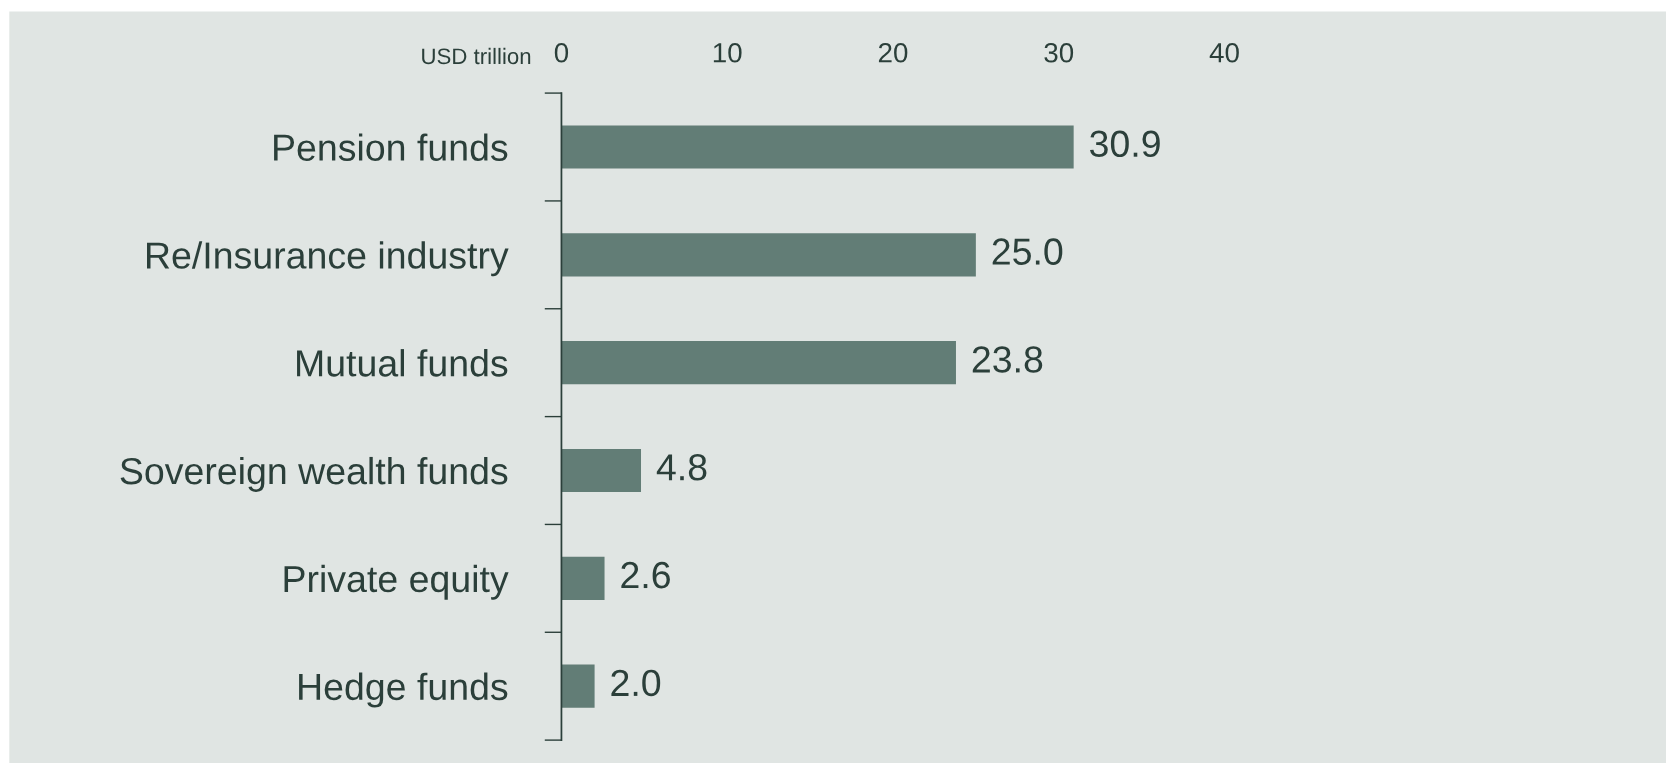 Image resolution: width=1666 pixels, height=763 pixels. Describe the element at coordinates (1125, 144) in the screenshot. I see `data-label: 30.9` at that location.